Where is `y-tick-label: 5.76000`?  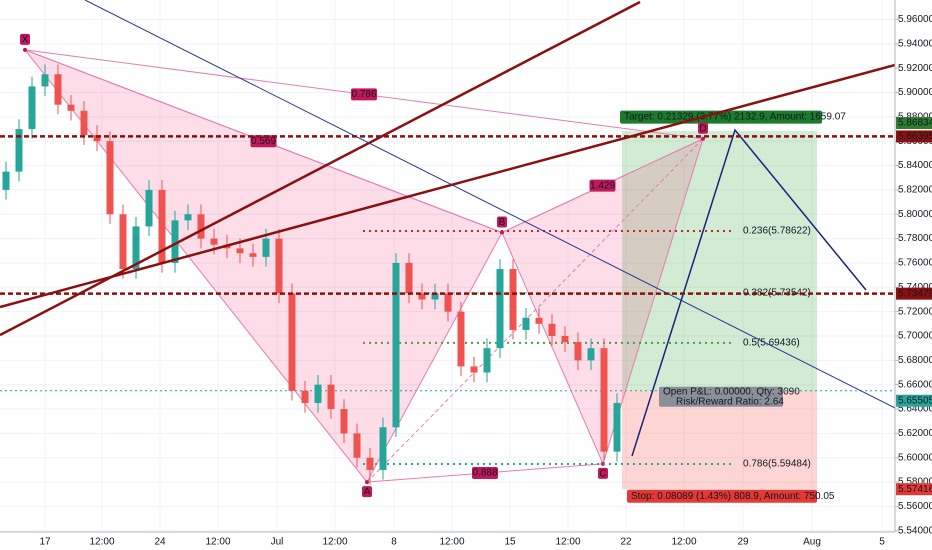 y-tick-label: 5.76000 is located at coordinates (915, 263).